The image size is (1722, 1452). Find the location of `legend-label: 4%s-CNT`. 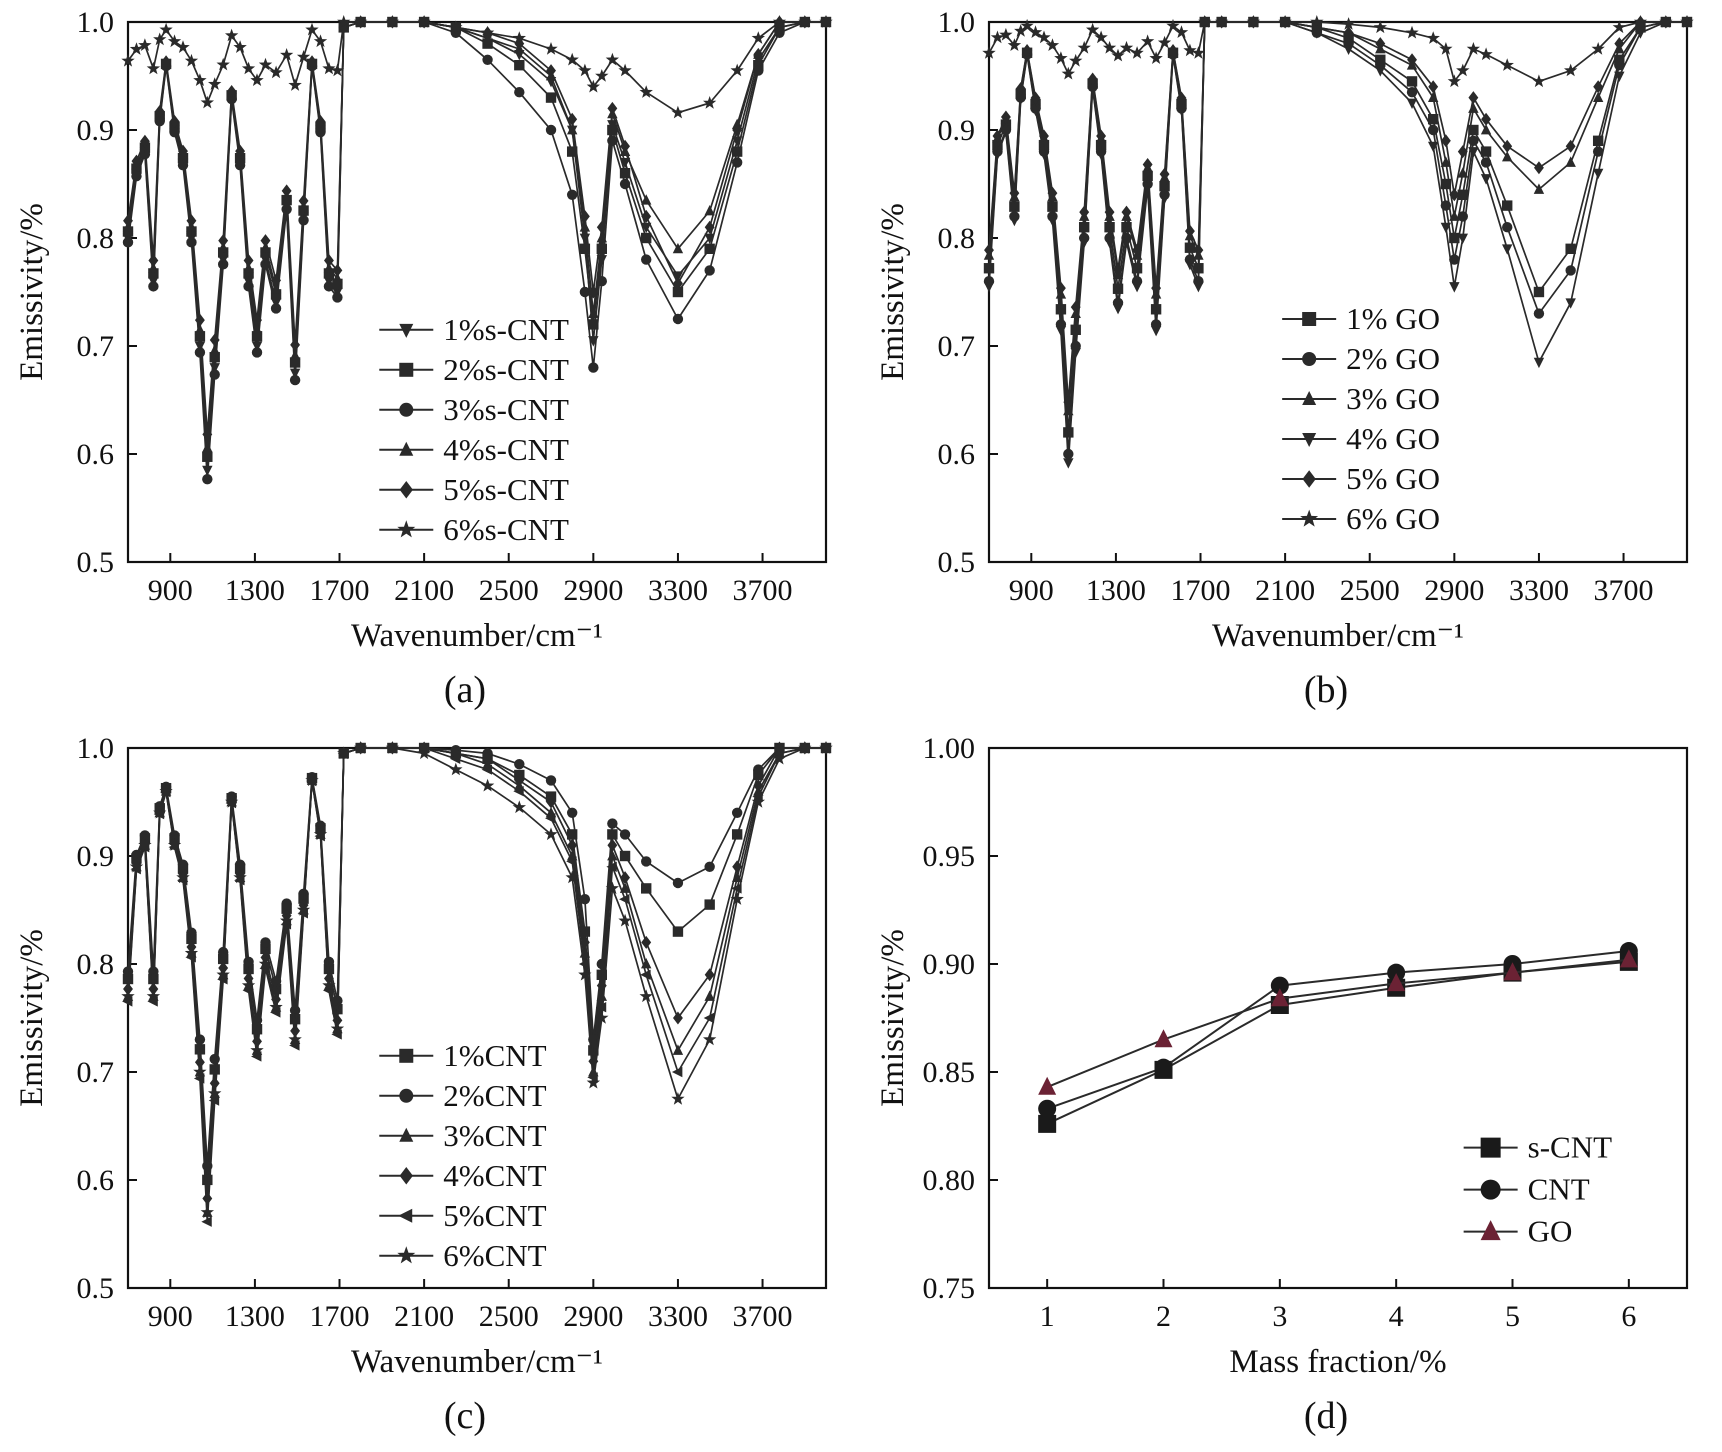

legend-label: 4%s-CNT is located at coordinates (506, 449).